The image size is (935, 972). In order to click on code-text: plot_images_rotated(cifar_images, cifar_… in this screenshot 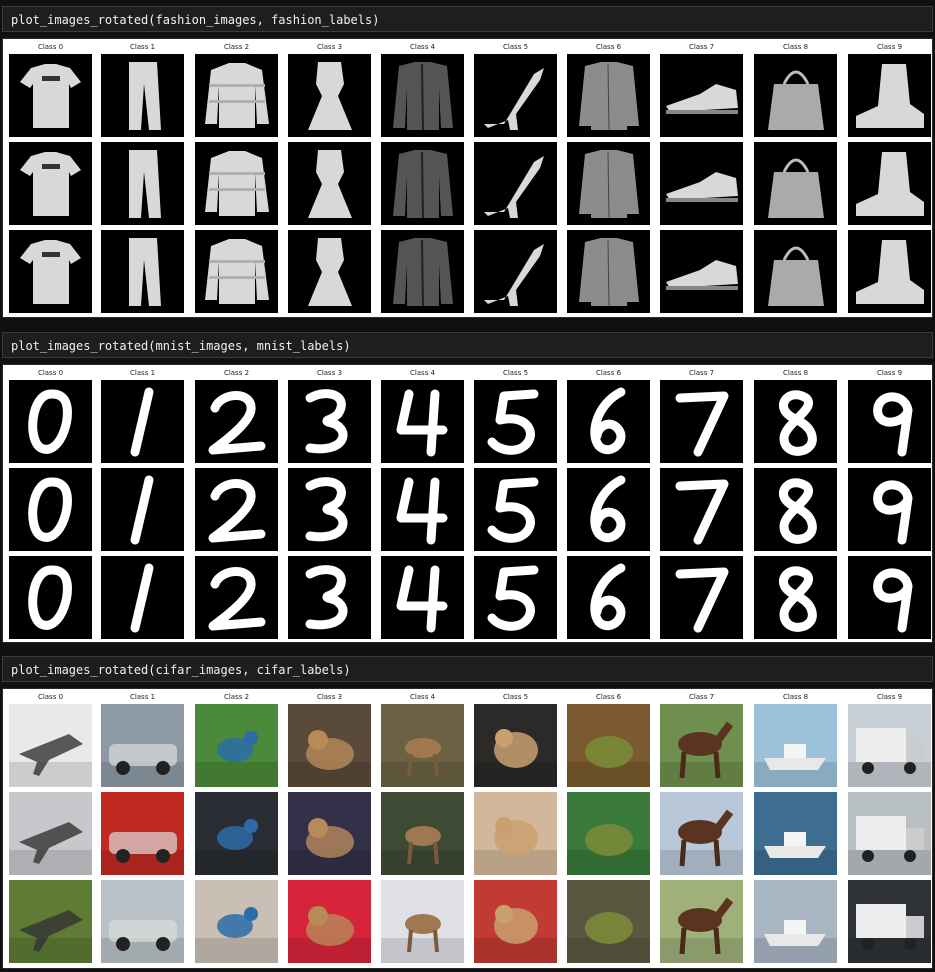, I will do `click(181, 670)`.